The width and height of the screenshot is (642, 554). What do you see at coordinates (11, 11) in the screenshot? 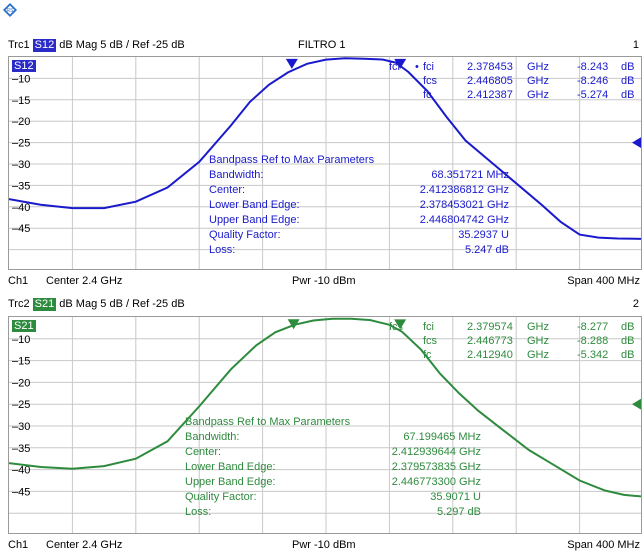
I see `svg-text: RS` at bounding box center [11, 11].